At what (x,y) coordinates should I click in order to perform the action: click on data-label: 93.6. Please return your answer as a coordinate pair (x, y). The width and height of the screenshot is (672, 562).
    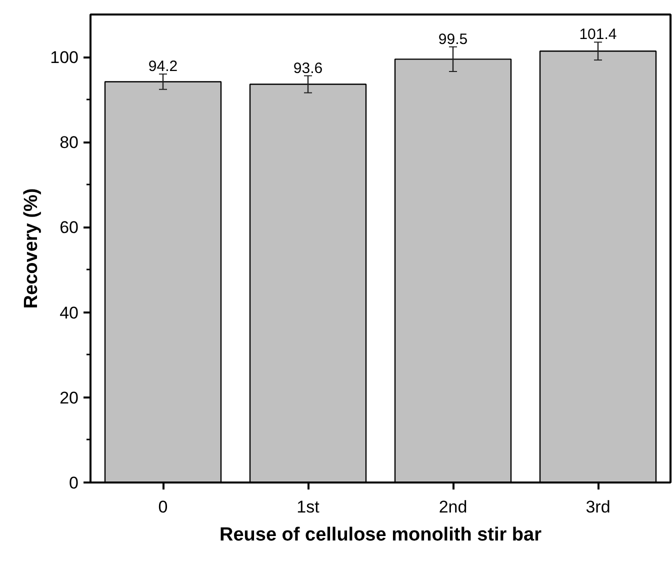
    Looking at the image, I should click on (308, 68).